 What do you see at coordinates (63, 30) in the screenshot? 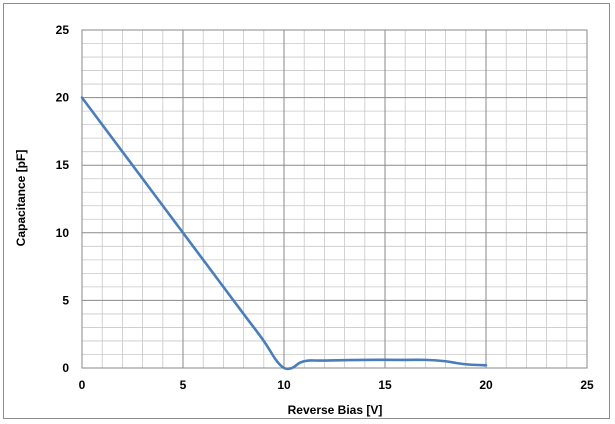
I see `y-tick-label: 25` at bounding box center [63, 30].